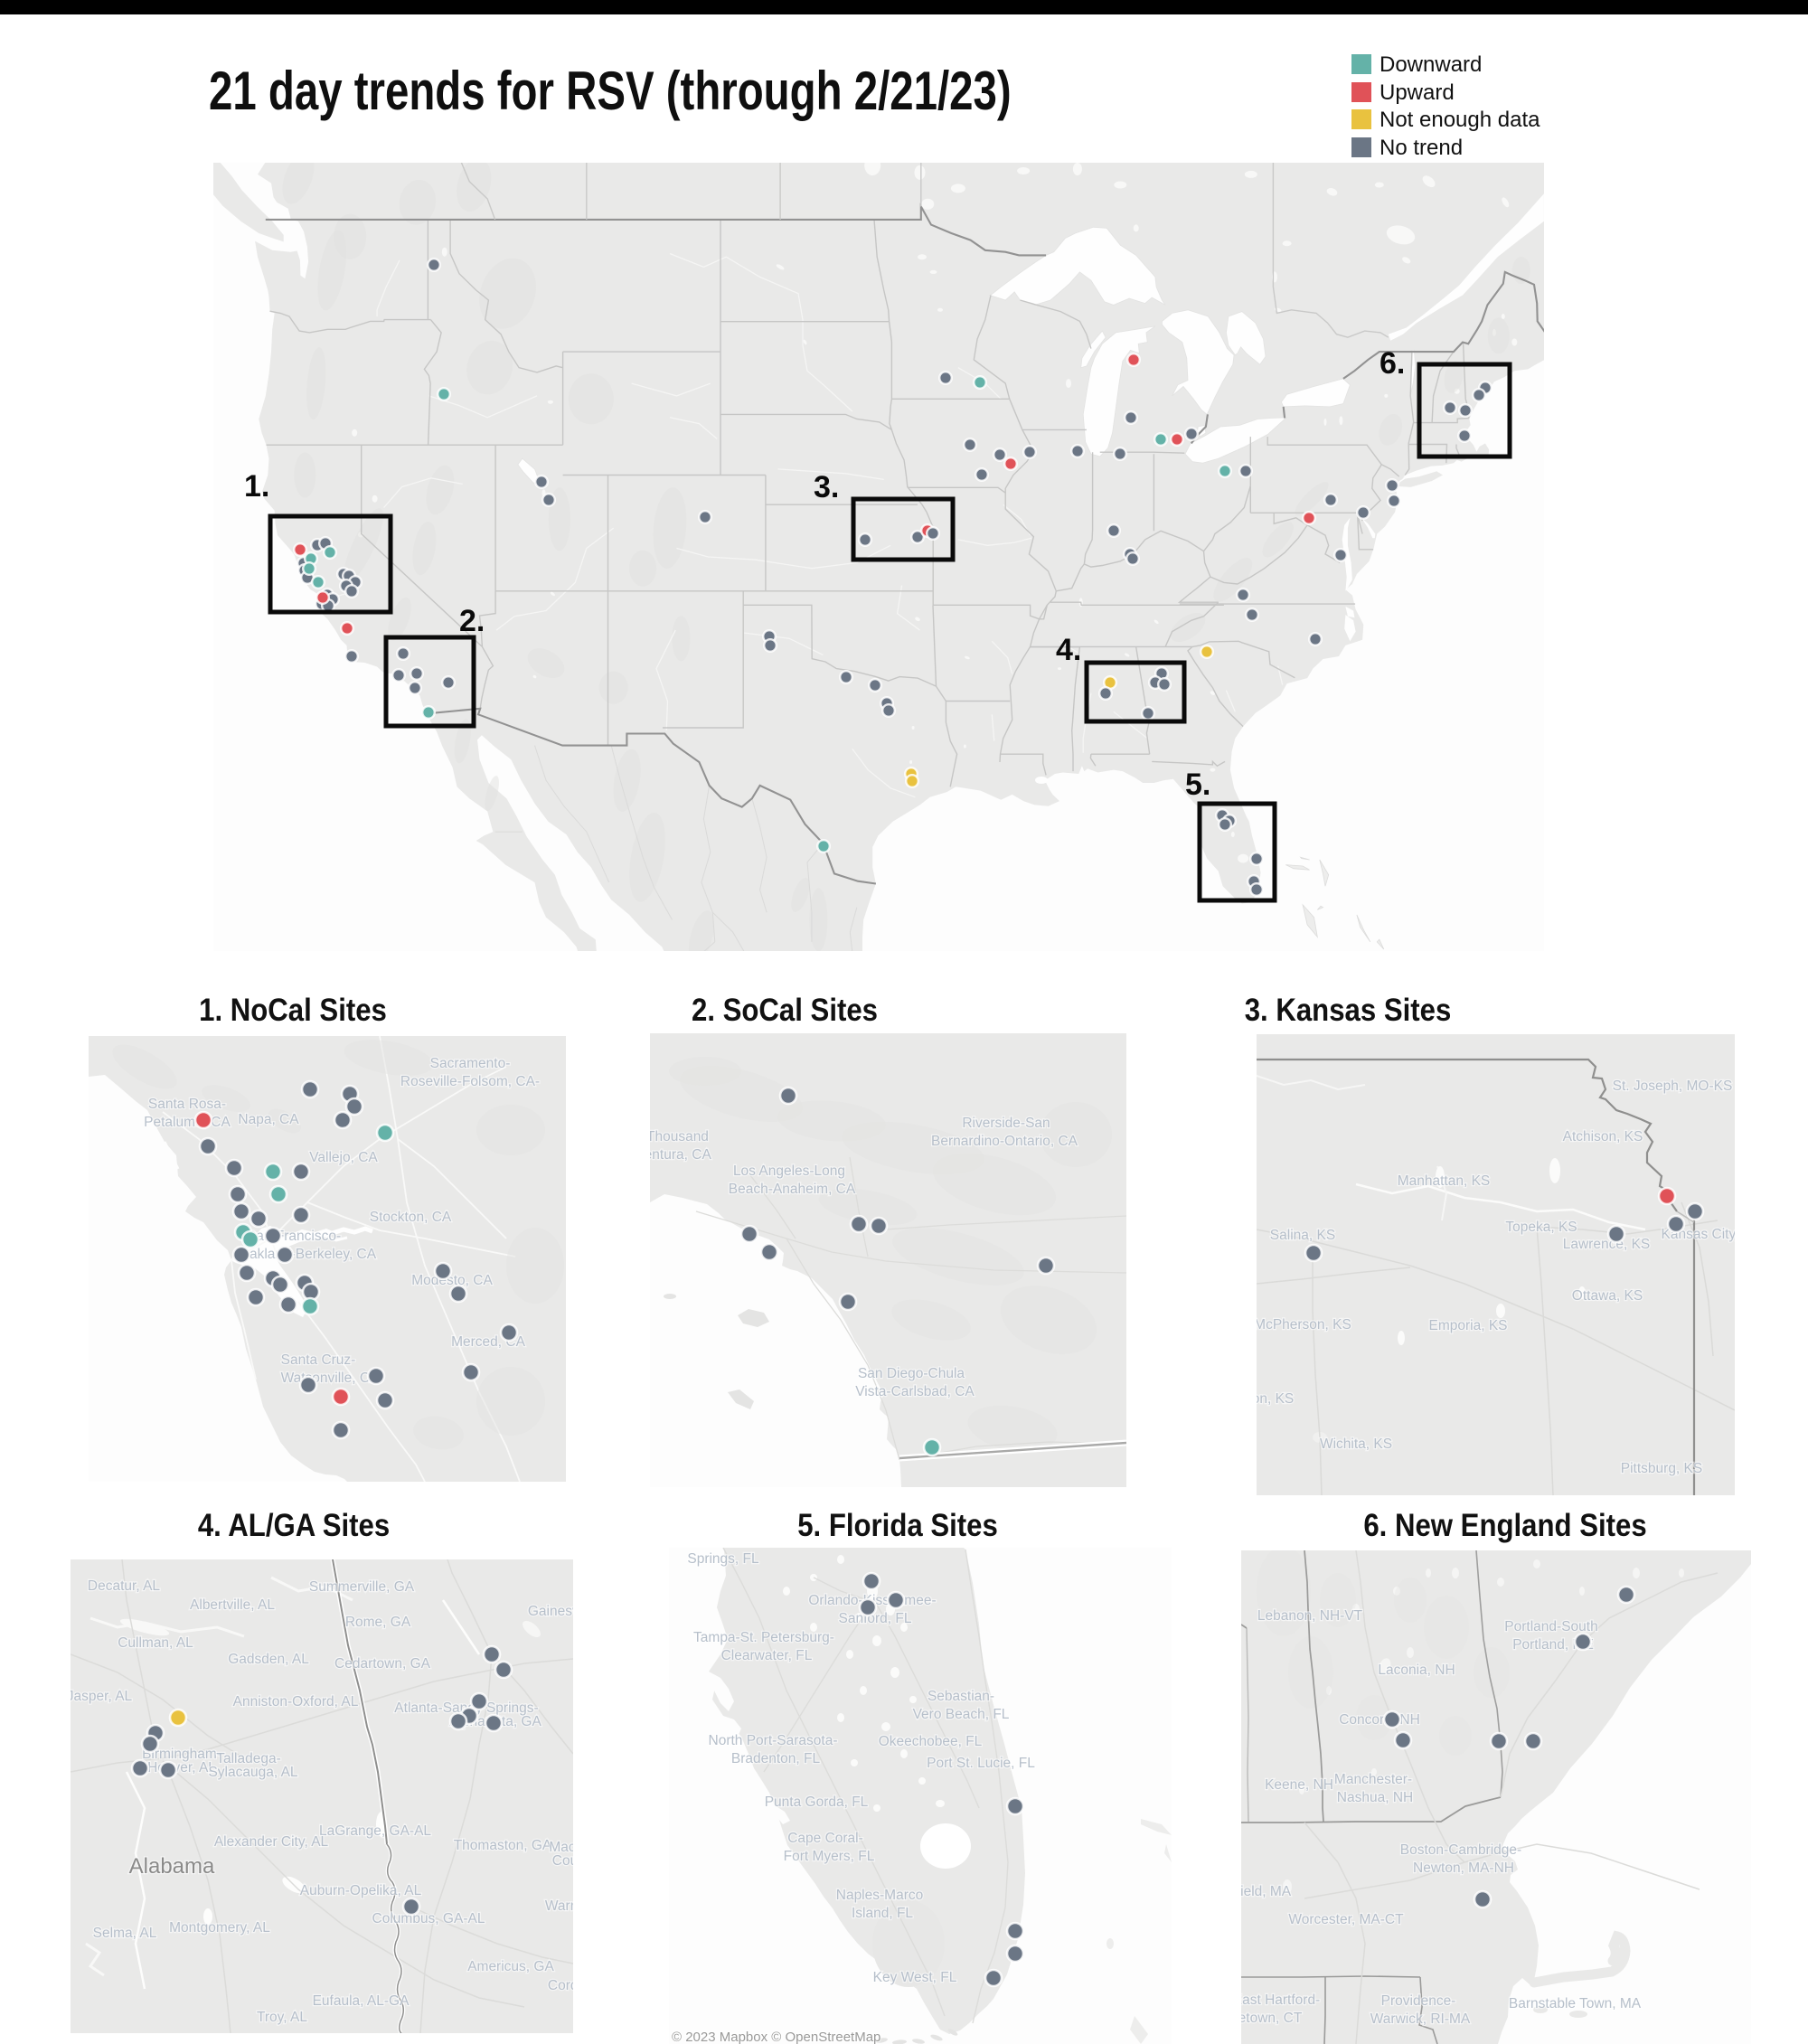  What do you see at coordinates (763, 1638) in the screenshot?
I see `svg-text: Tampa-St. Petersburg-` at bounding box center [763, 1638].